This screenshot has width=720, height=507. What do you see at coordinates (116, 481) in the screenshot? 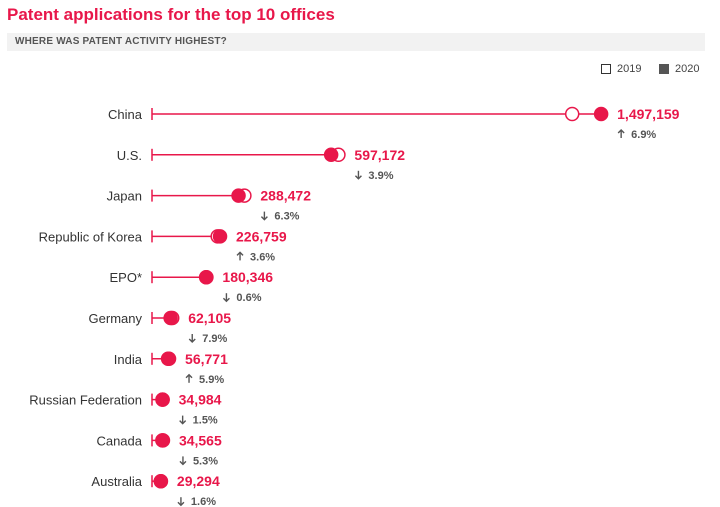
I see `category-label: Australia` at bounding box center [116, 481].